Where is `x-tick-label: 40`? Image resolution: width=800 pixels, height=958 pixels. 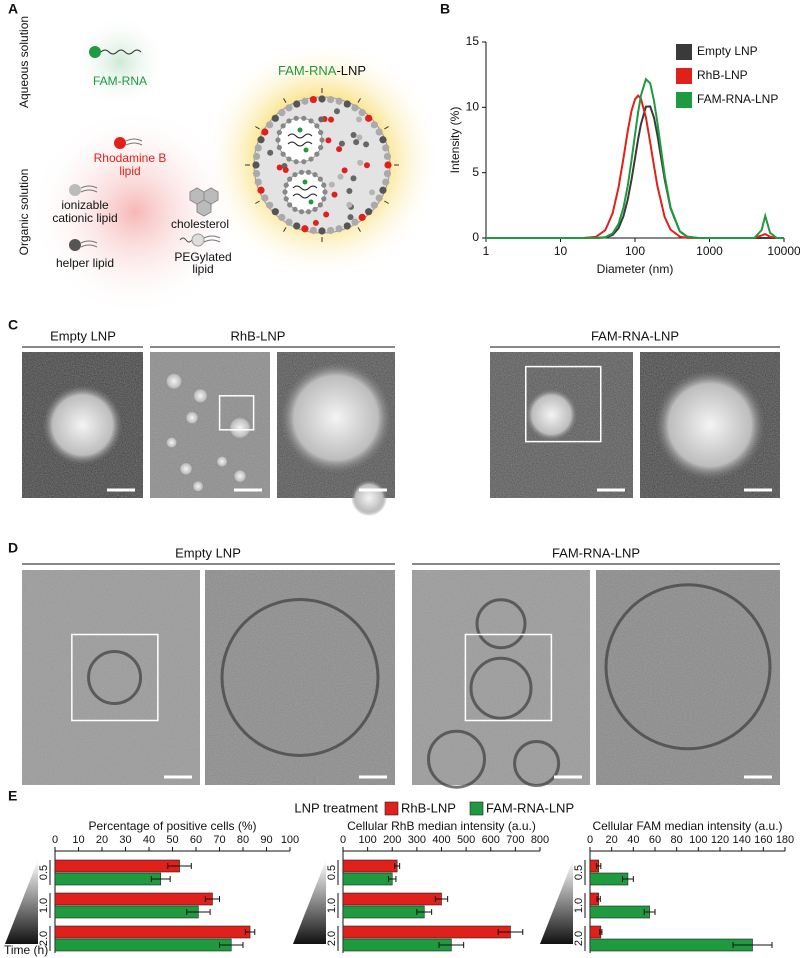 x-tick-label: 40 is located at coordinates (633, 840).